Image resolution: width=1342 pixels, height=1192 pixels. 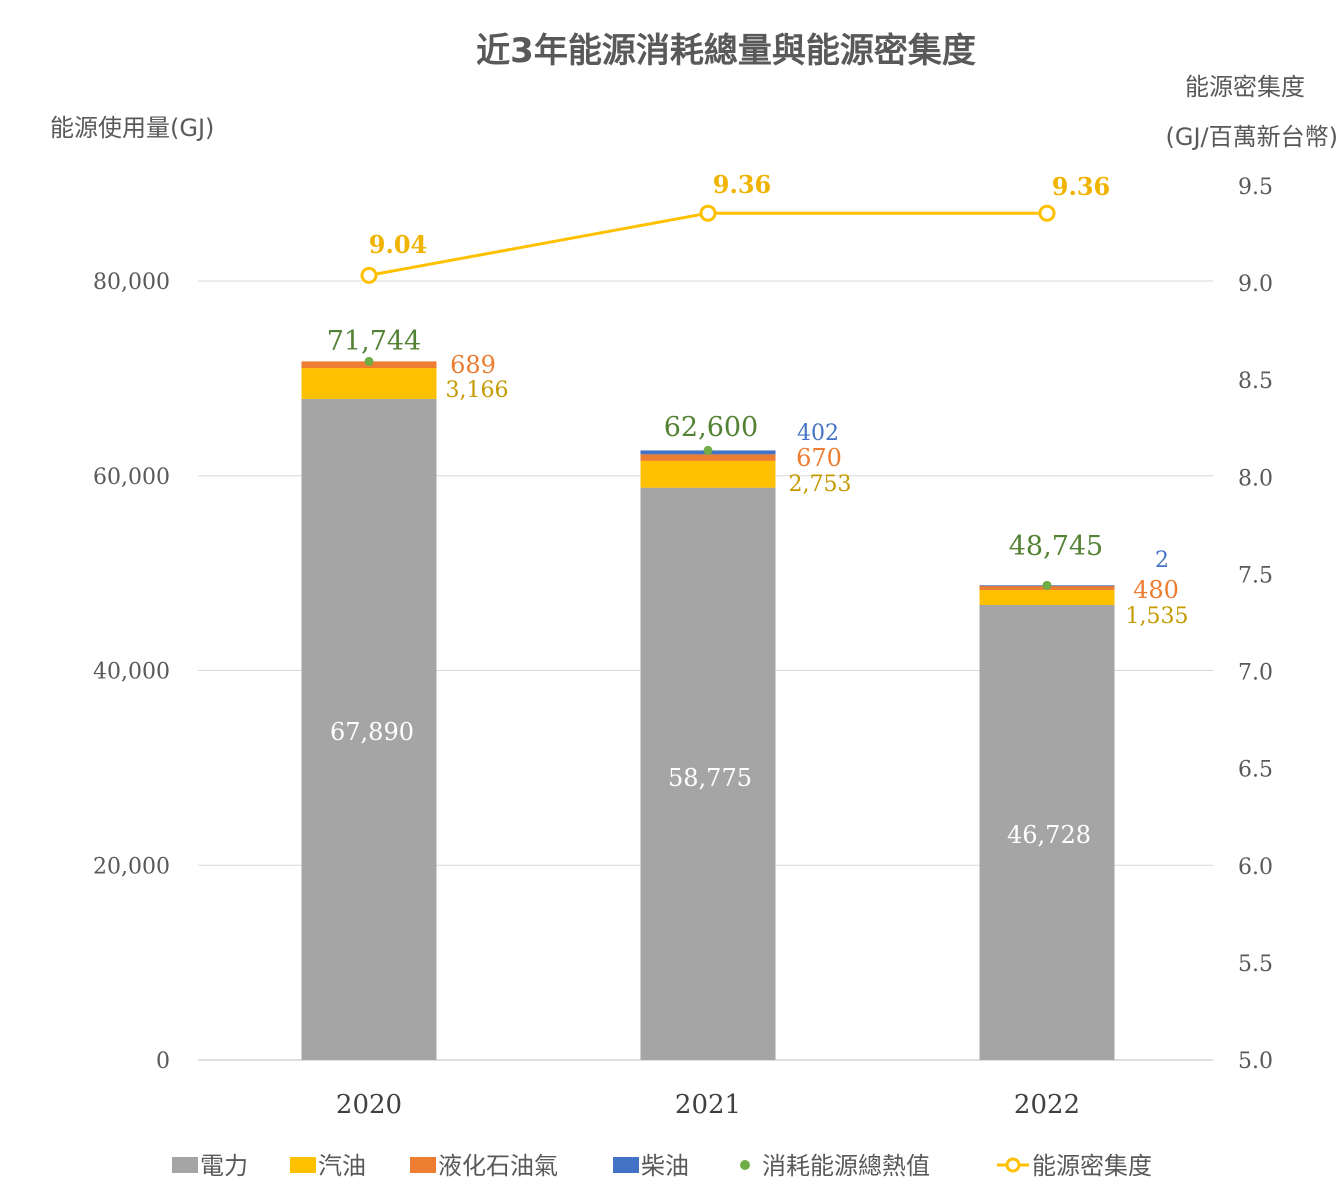 What do you see at coordinates (372, 732) in the screenshot?
I see `label-electricity: 67,890` at bounding box center [372, 732].